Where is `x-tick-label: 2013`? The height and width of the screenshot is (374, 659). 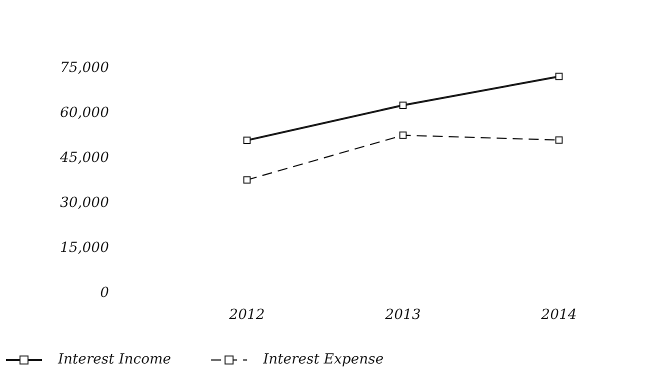
x-tick-label: 2013 is located at coordinates (402, 315).